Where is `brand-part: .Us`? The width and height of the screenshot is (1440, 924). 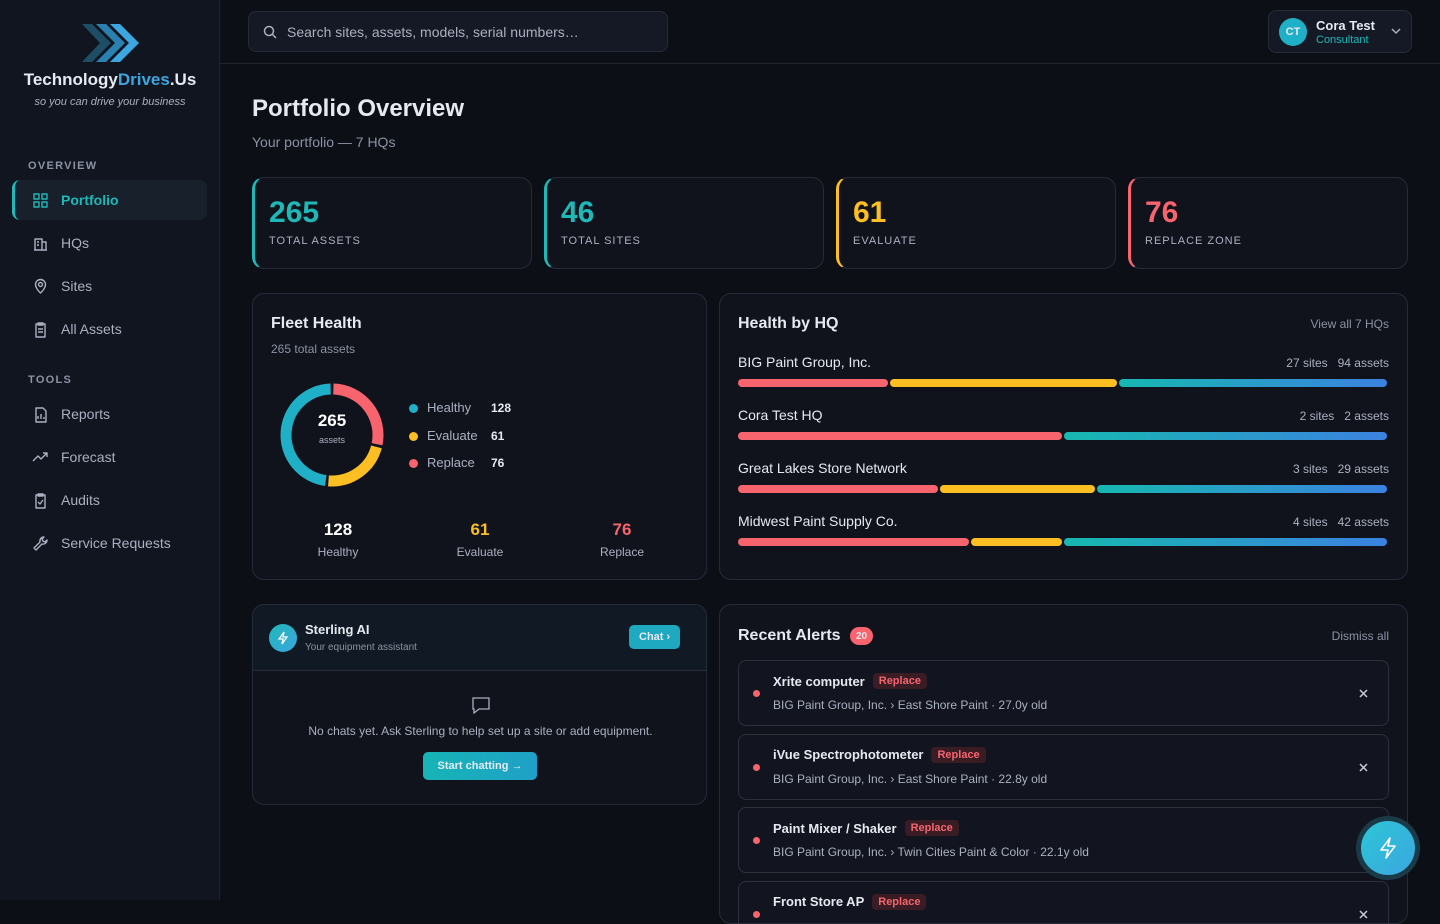
brand-part: .Us is located at coordinates (183, 79).